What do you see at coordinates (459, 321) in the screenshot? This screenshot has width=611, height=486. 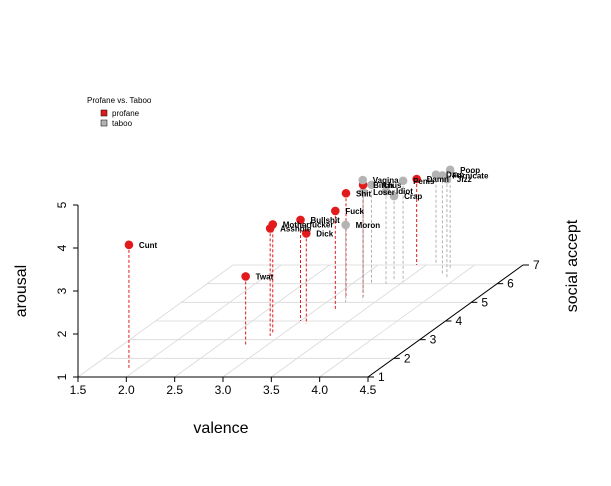 I see `y-tick-label: 4` at bounding box center [459, 321].